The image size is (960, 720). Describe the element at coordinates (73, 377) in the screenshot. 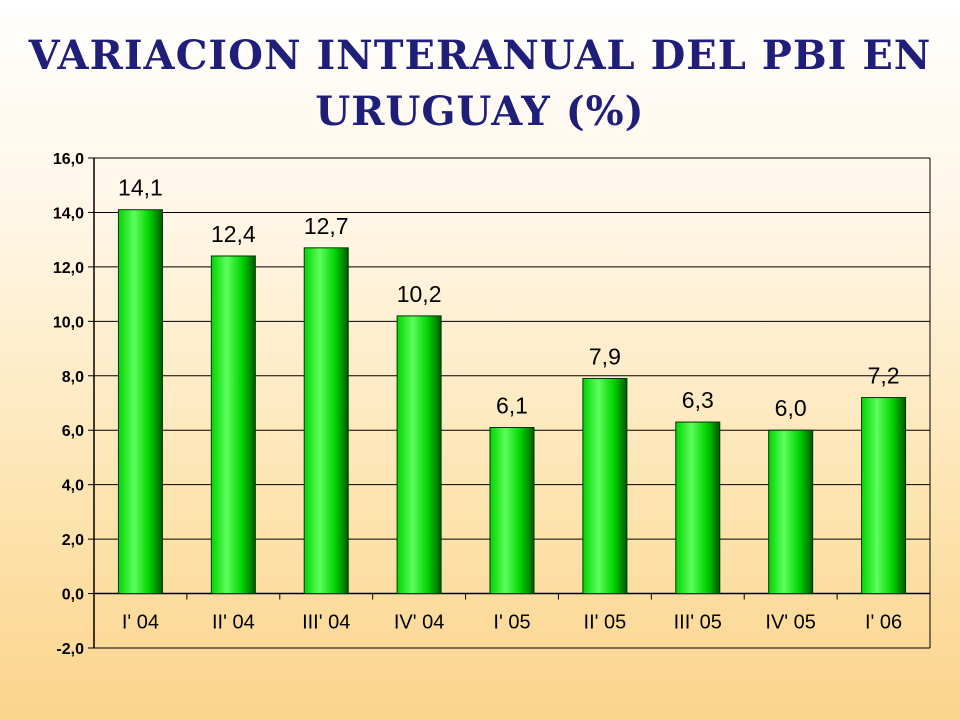

I see `y-tick-label: 8,0` at that location.